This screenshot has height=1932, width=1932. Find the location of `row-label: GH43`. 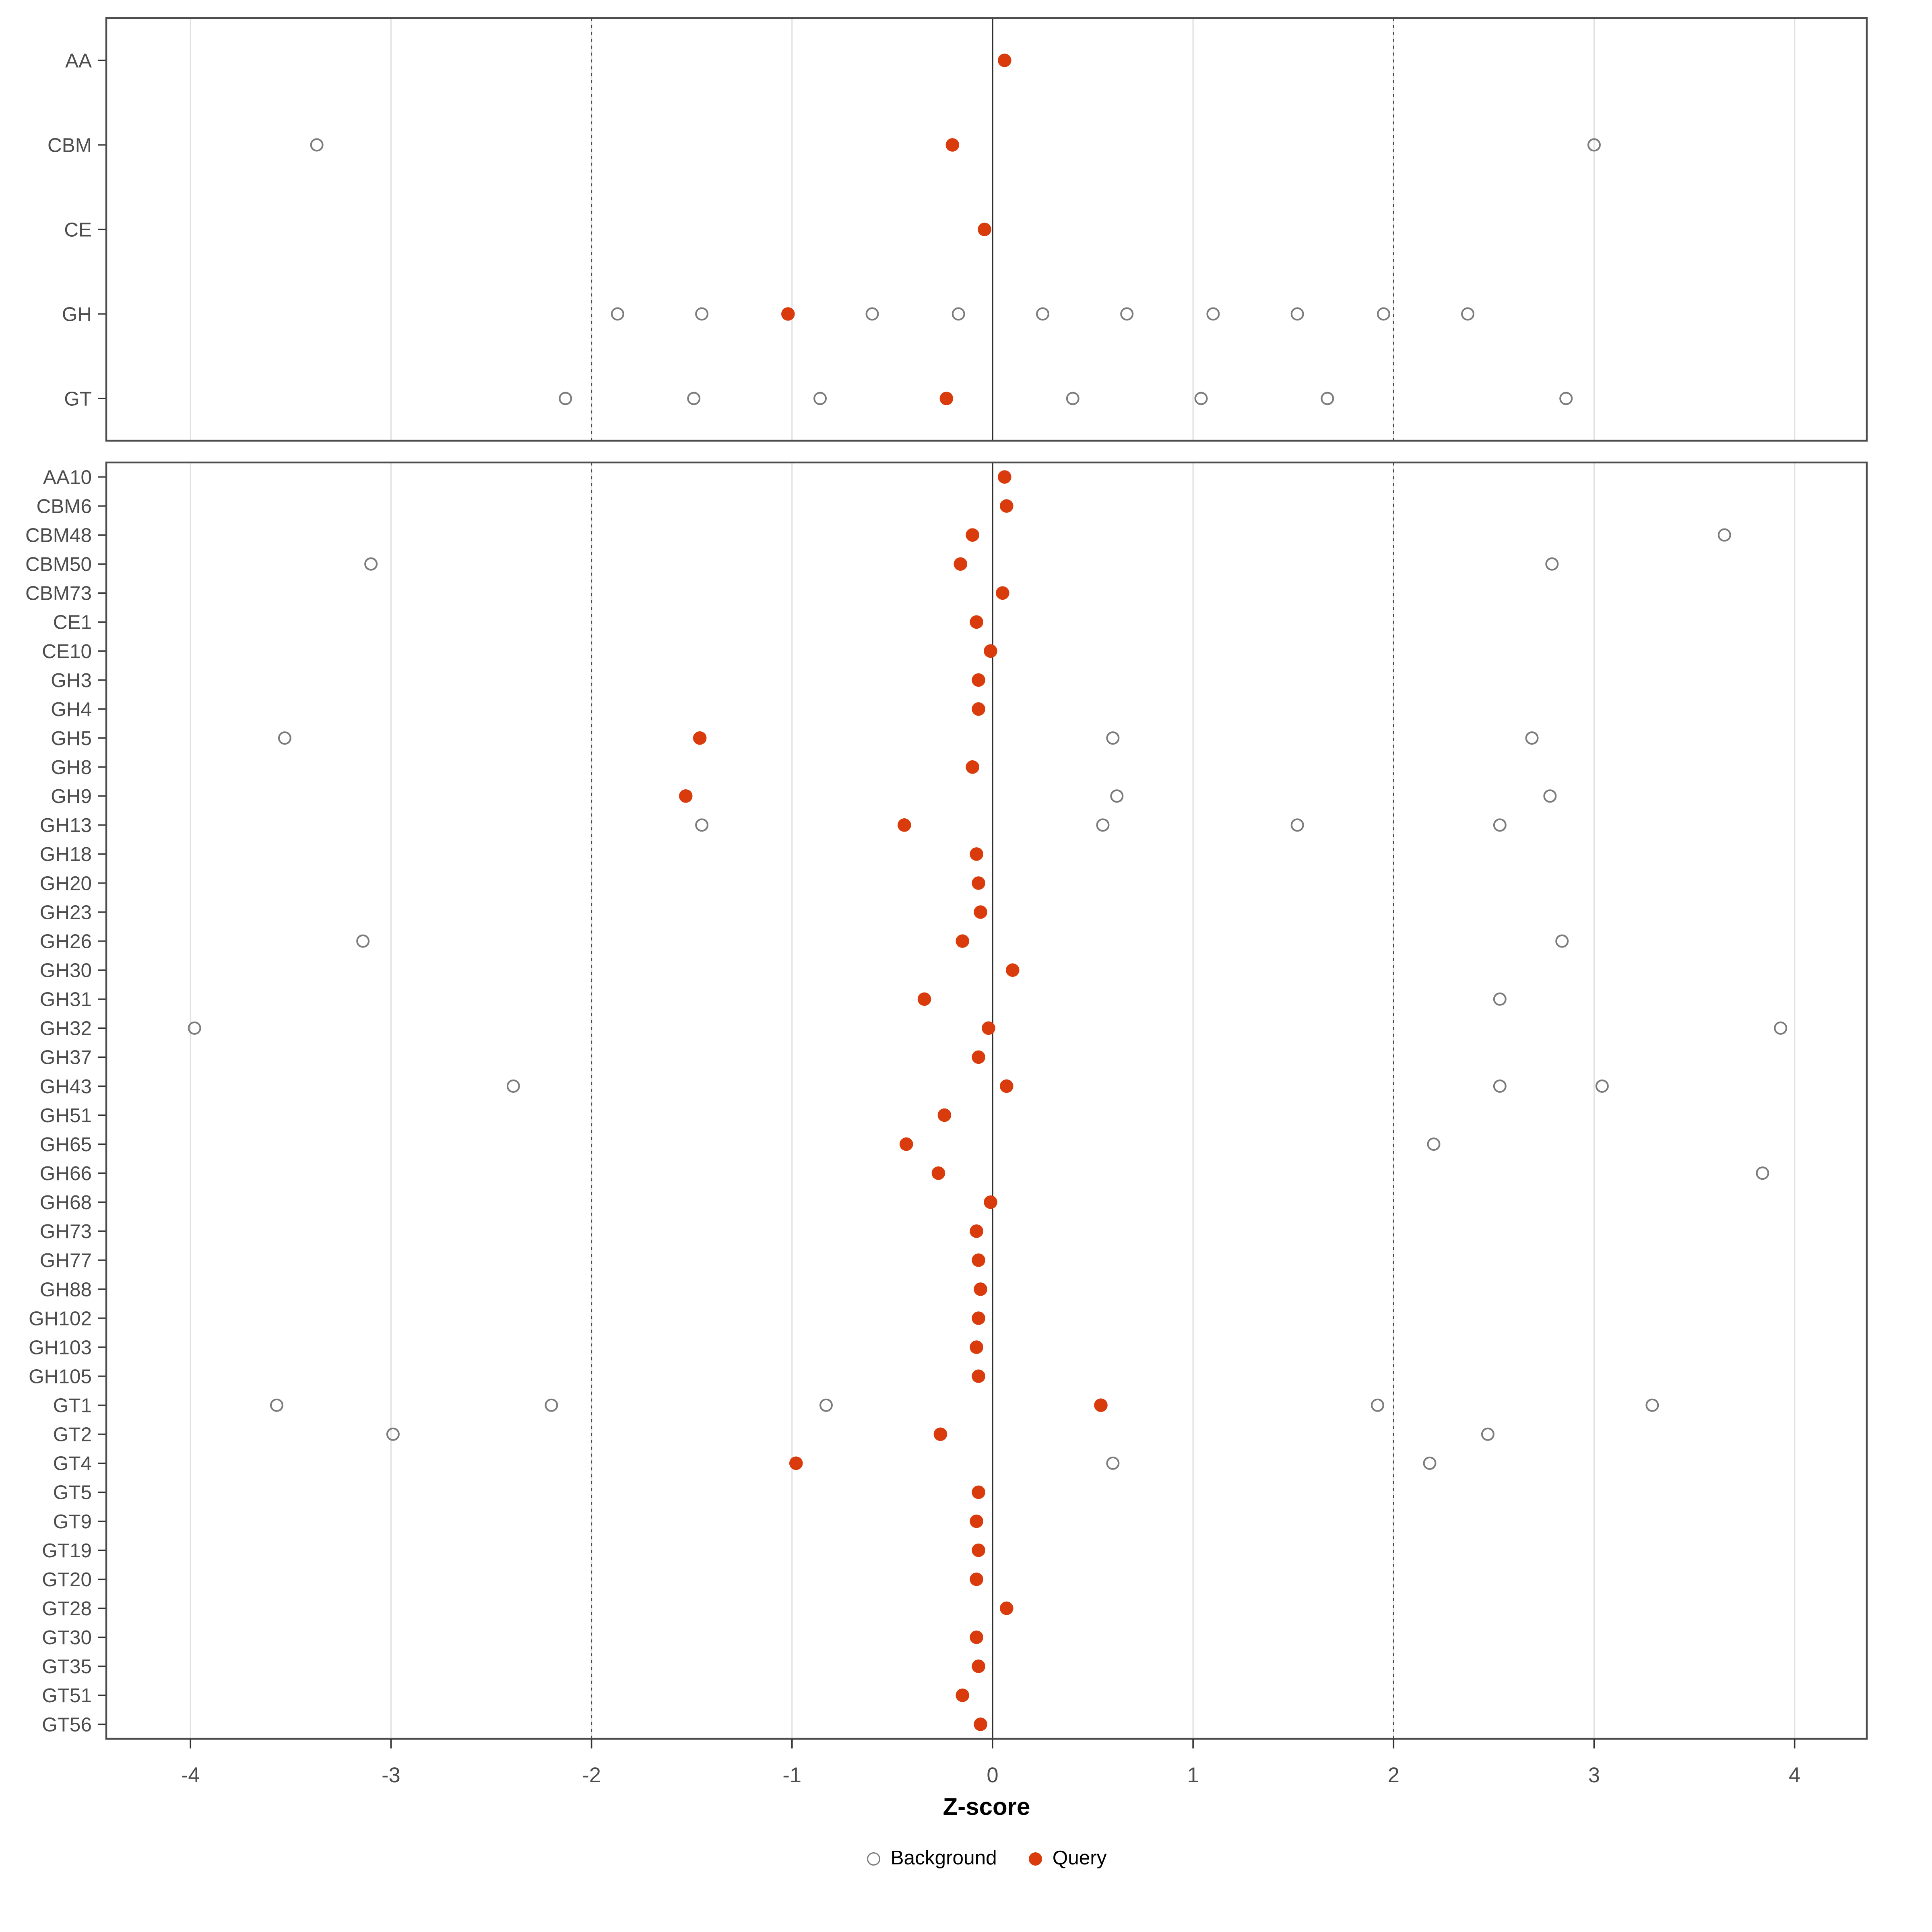

row-label: GH43 is located at coordinates (66, 1086).